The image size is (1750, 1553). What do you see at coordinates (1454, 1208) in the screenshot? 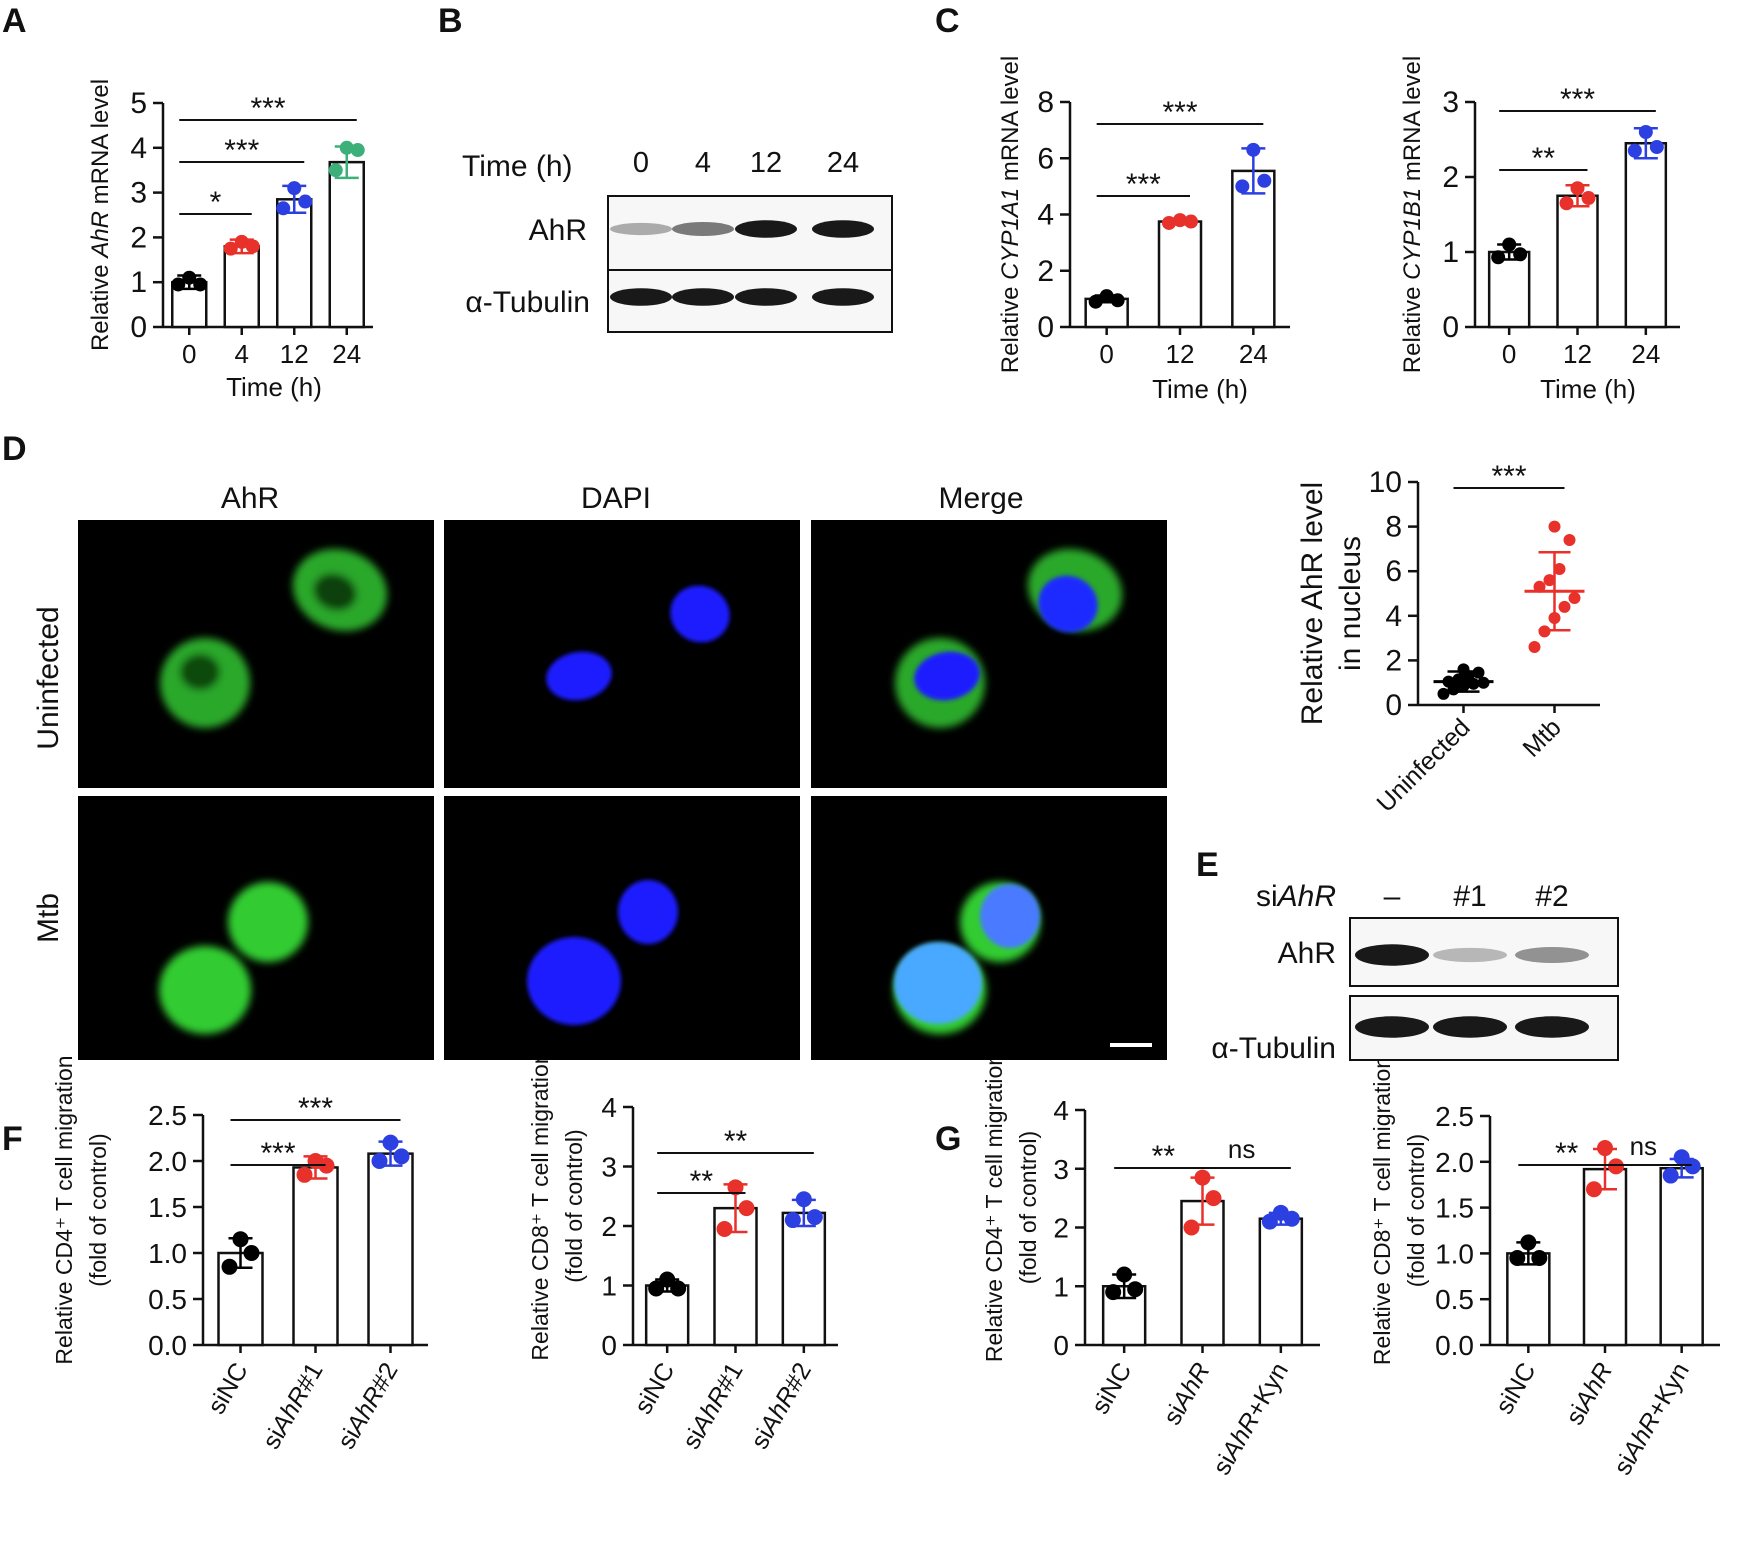
I see `y-tick-label: 1.5` at bounding box center [1454, 1208].